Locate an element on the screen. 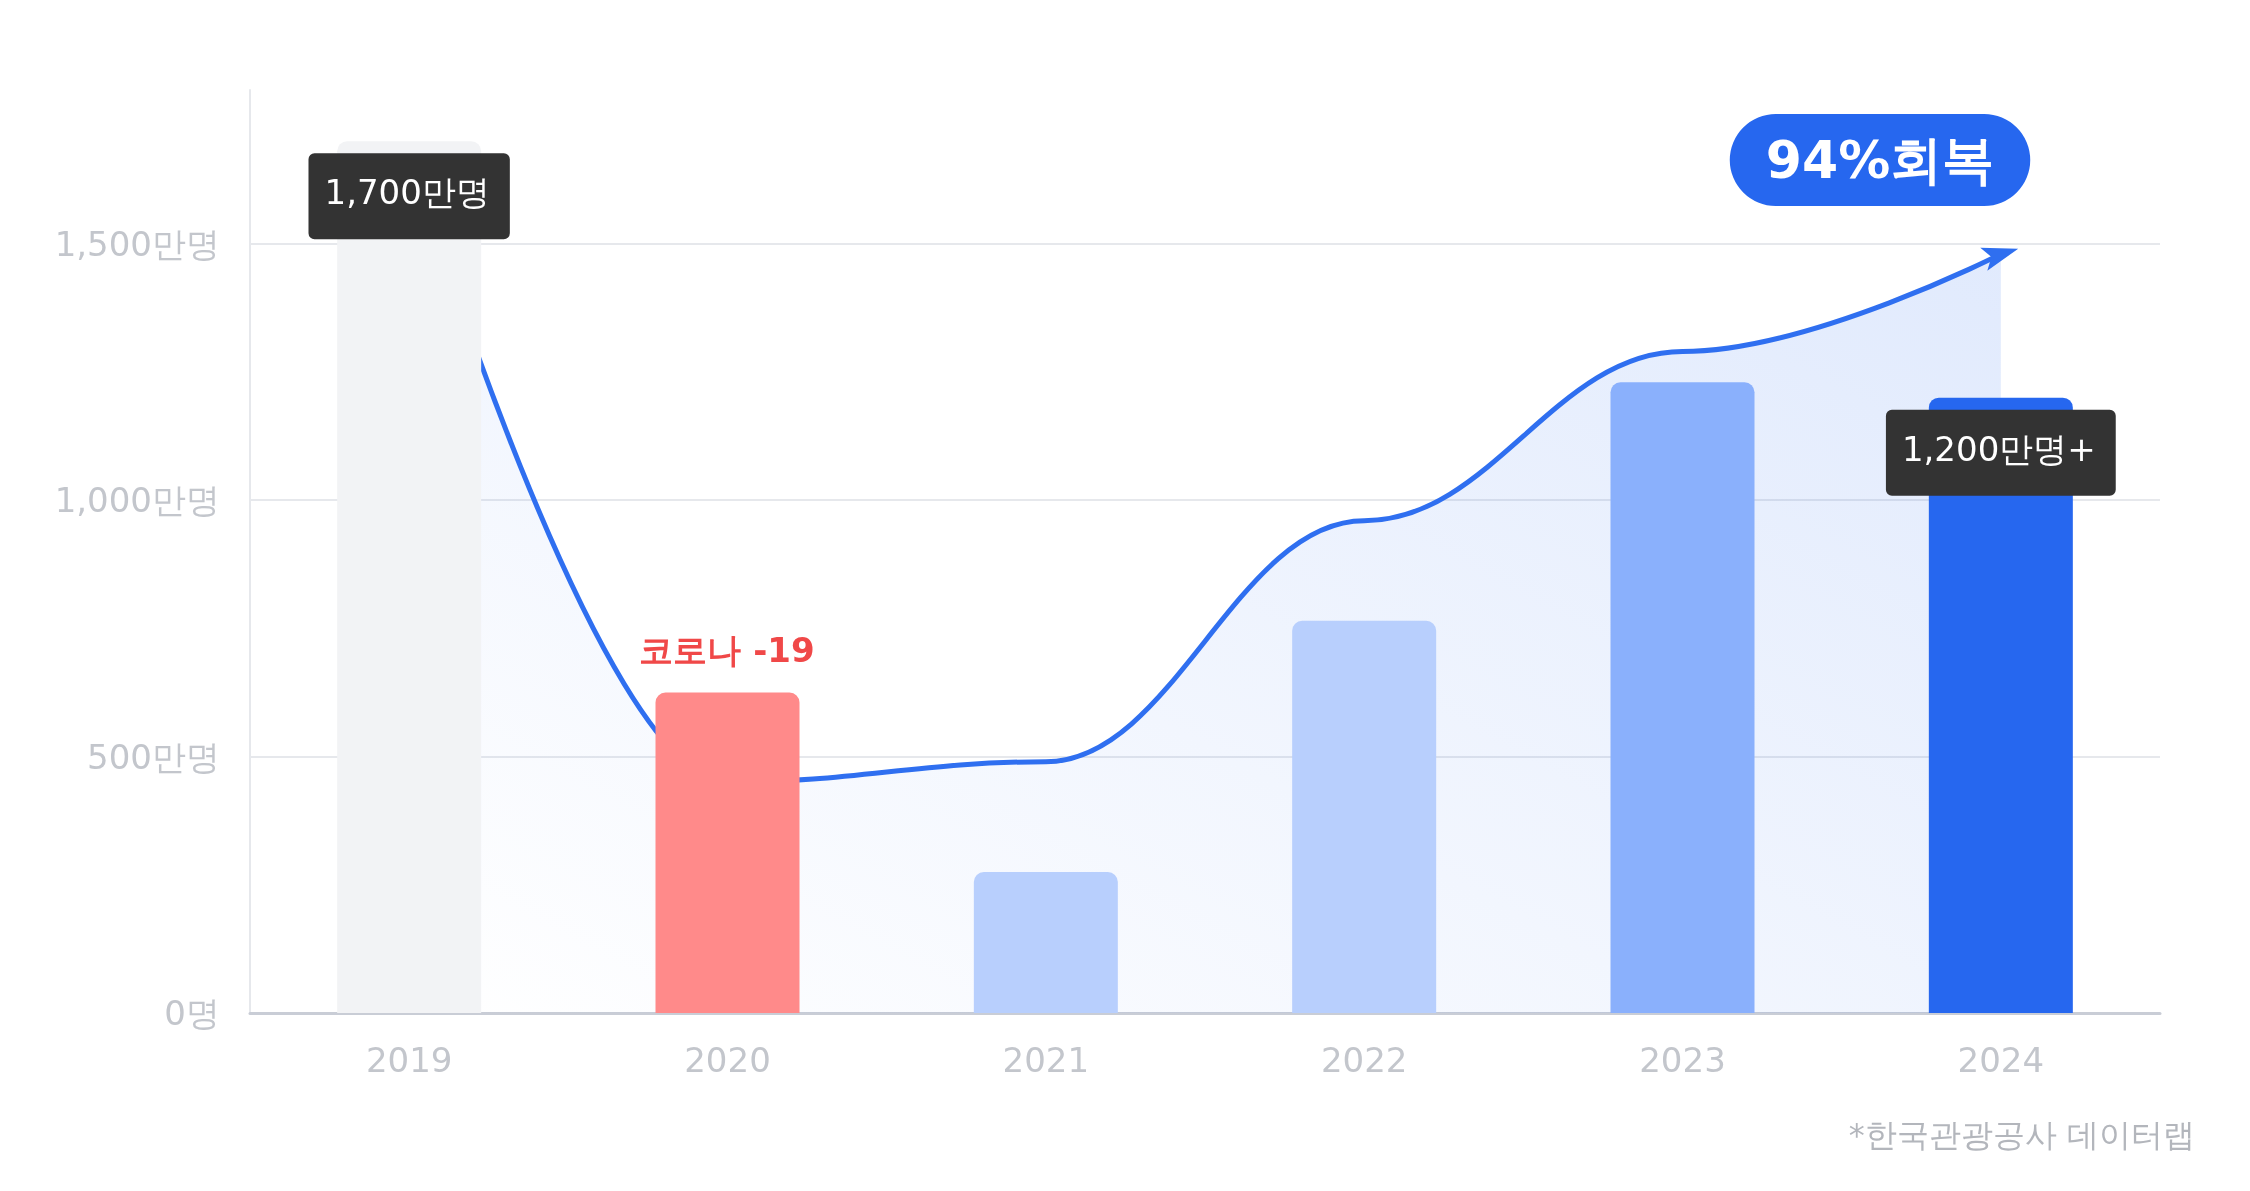 Image resolution: width=2250 pixels, height=1191 pixels. text: *한국관광공사 데이터랩 is located at coordinates (2021, 1135).